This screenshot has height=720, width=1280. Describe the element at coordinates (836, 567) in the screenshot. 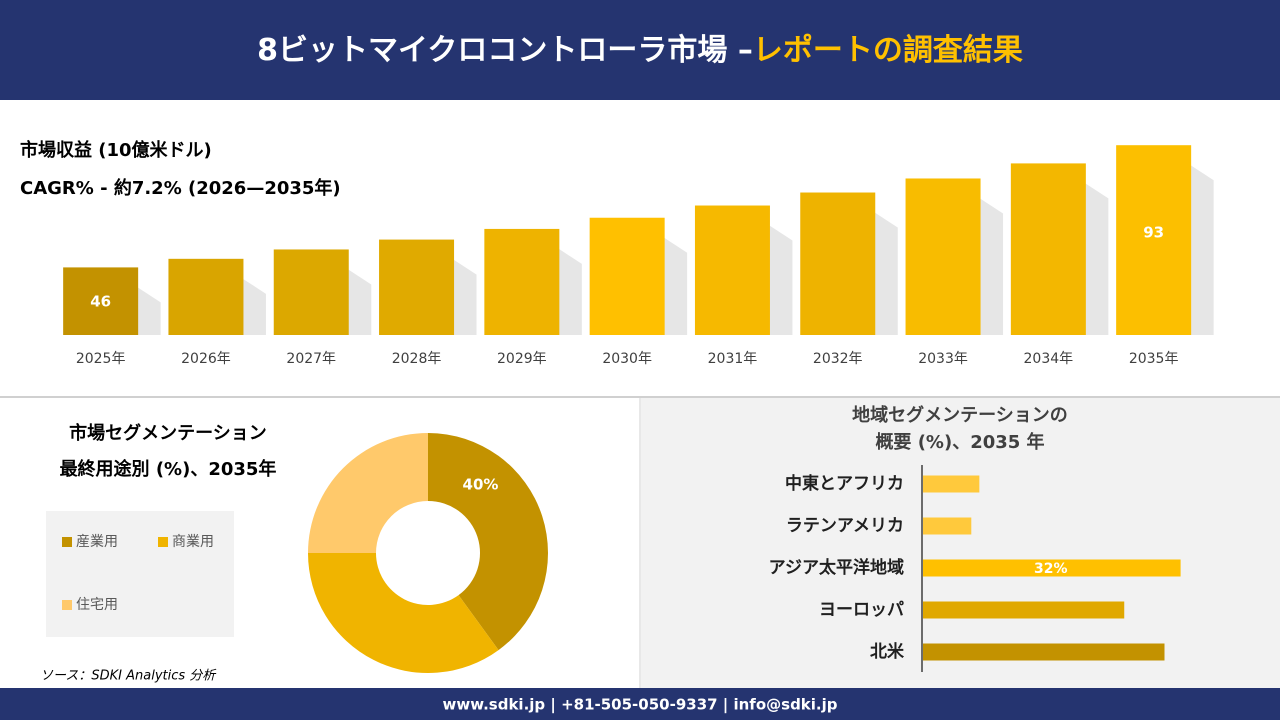

I see `y-tick-label: アジア太平洋地域` at that location.